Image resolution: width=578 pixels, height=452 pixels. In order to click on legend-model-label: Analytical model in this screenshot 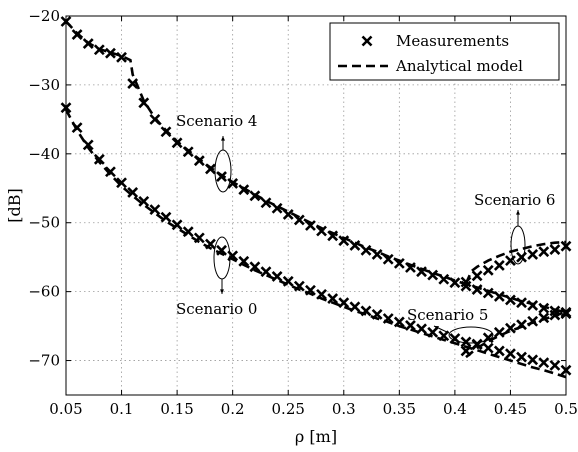, I will do `click(459, 66)`.